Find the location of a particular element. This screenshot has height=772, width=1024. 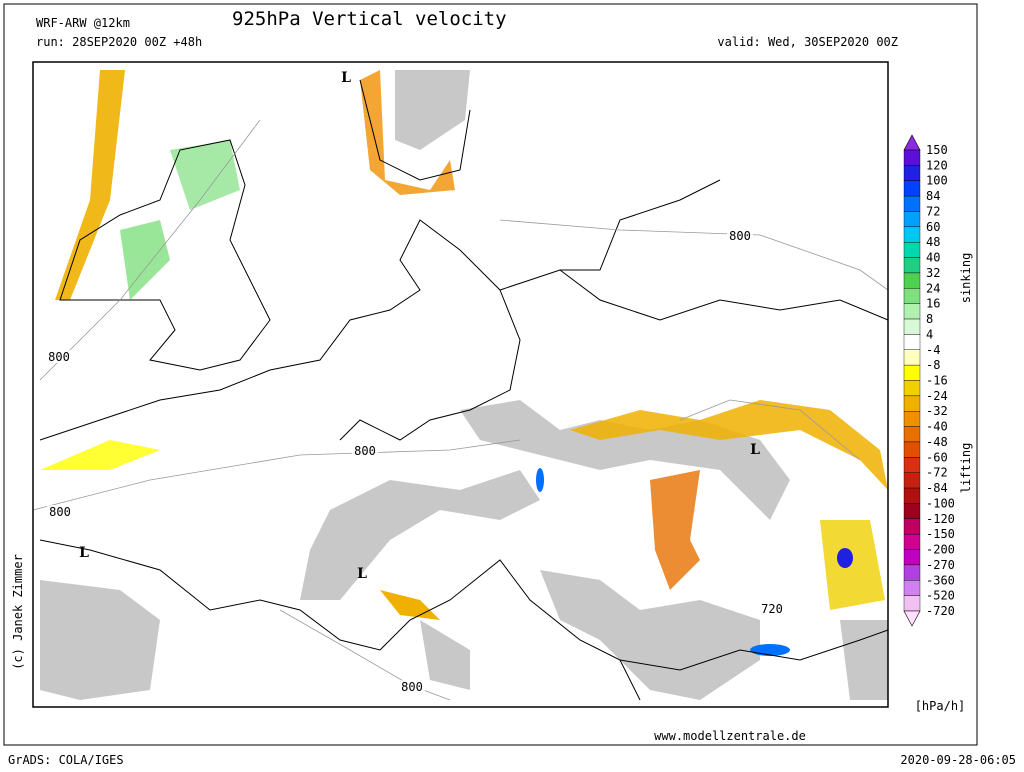

colorbar-tick-label: -270 is located at coordinates (940, 565).